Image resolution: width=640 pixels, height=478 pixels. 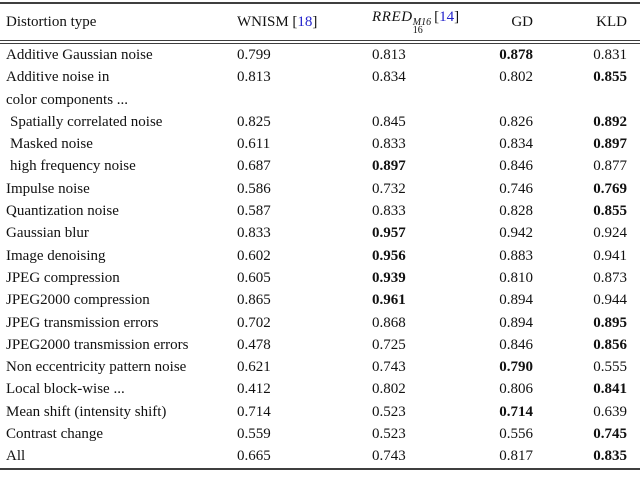 I want to click on value-cell-wnism: 0.799, so click(x=254, y=55).